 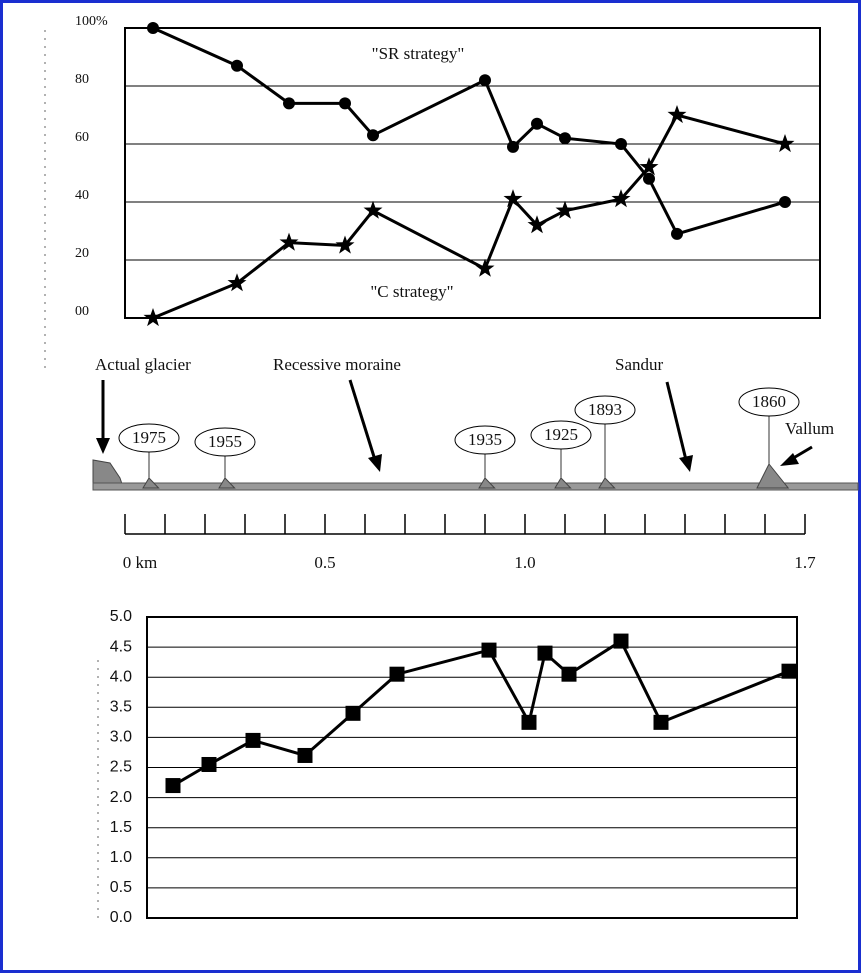 I want to click on arrows, so click(x=454, y=425).